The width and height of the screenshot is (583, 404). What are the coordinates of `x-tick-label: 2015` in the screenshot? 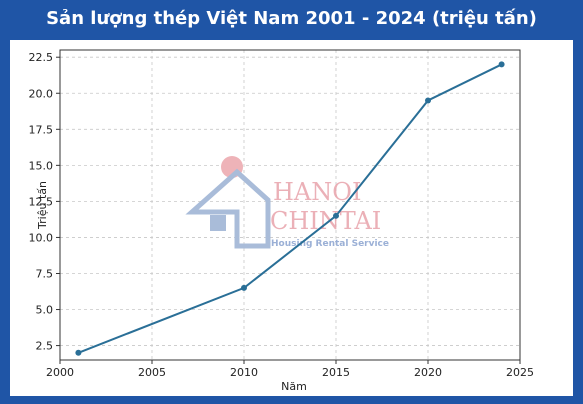 It's located at (336, 372).